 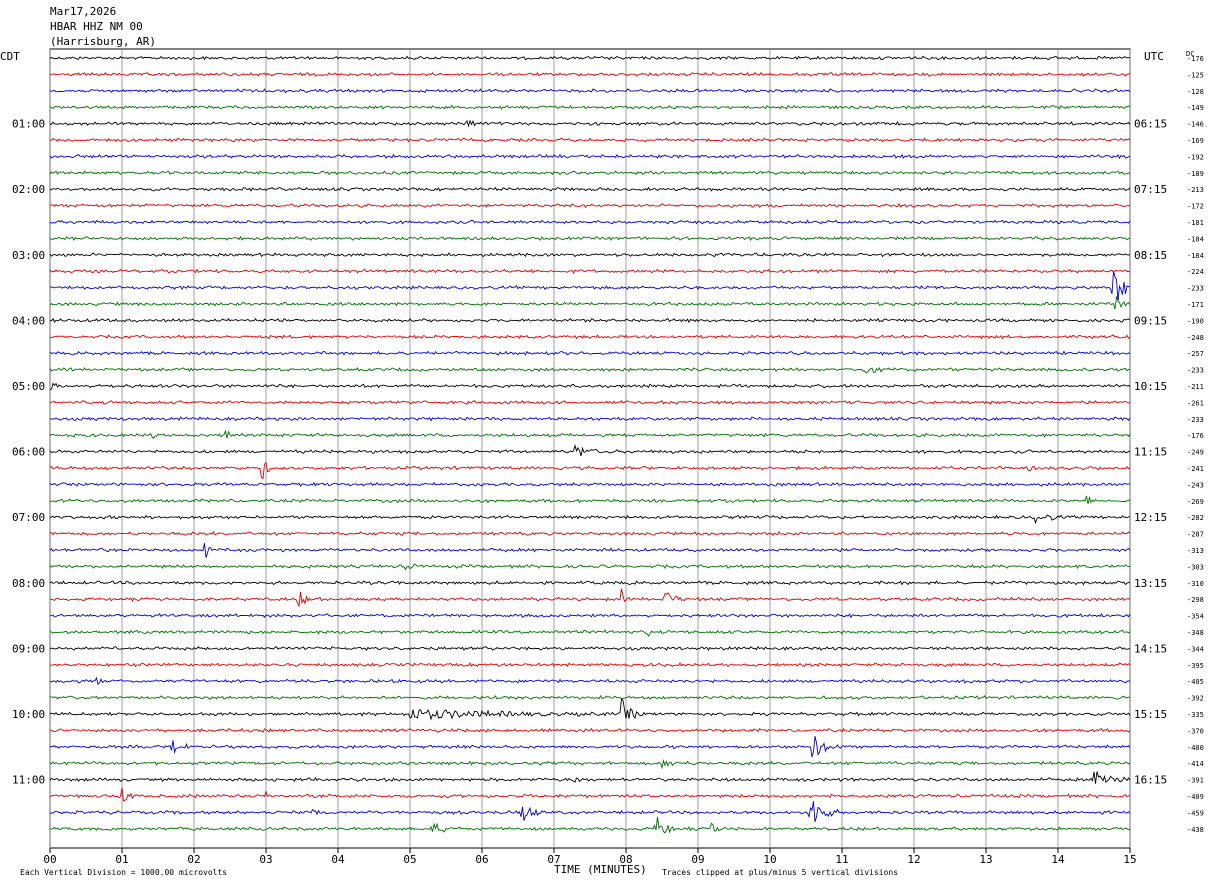 I want to click on dc-offset-label: -354, so click(x=1195, y=617).